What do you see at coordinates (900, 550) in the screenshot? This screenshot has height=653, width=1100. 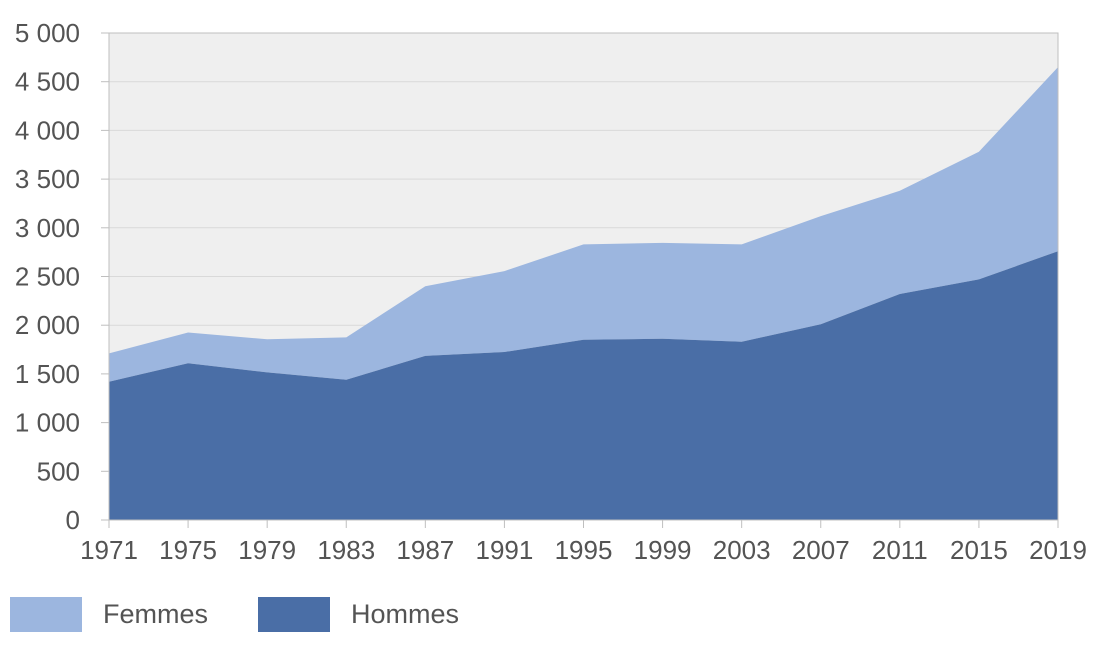 I see `x-axis-tick-label: 2011` at bounding box center [900, 550].